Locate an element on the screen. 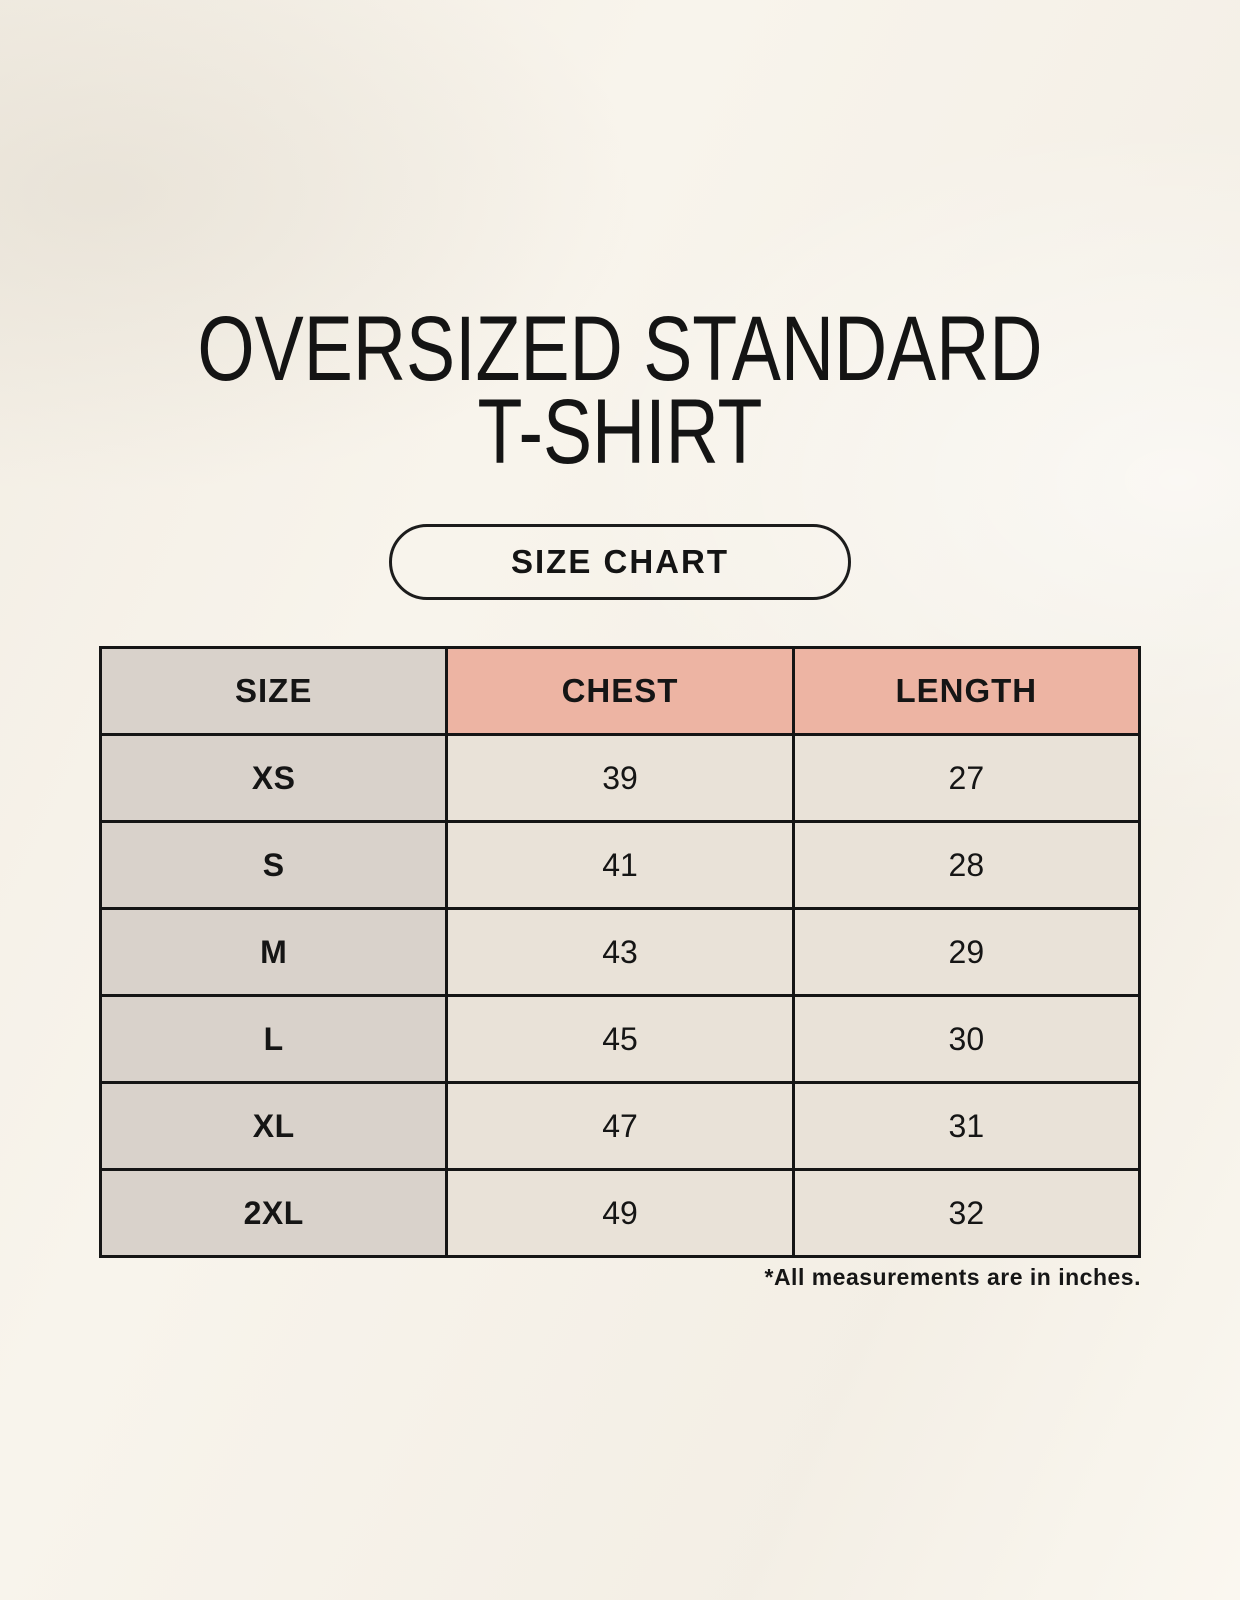 This screenshot has height=1600, width=1240. table-row-xs: XS 39 27 is located at coordinates (620, 778).